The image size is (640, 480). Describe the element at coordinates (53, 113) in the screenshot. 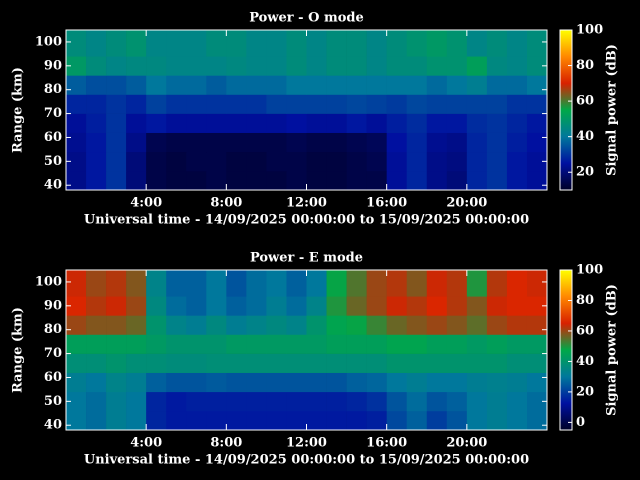

I see `y-tick-label: 70` at that location.